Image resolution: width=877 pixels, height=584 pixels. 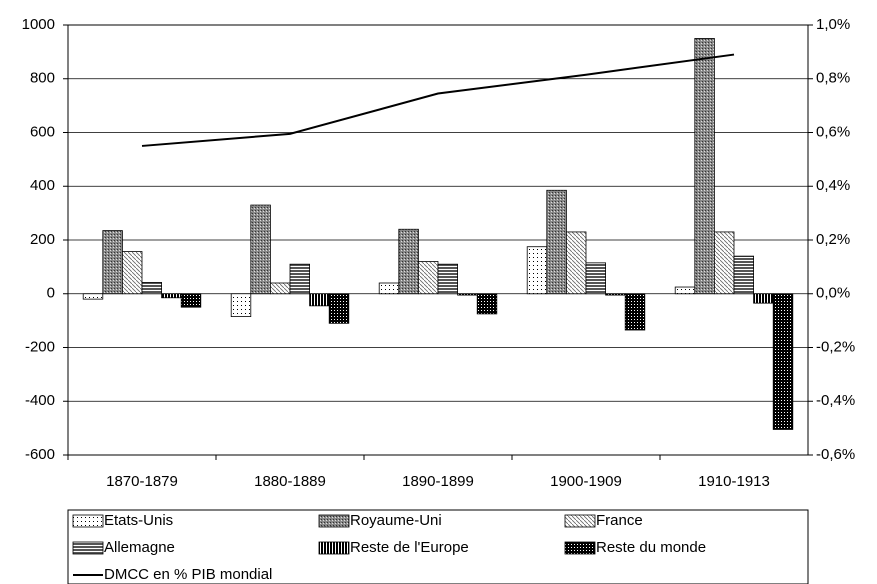 What do you see at coordinates (38, 24) in the screenshot?
I see `y-tick-label: 1000` at bounding box center [38, 24].